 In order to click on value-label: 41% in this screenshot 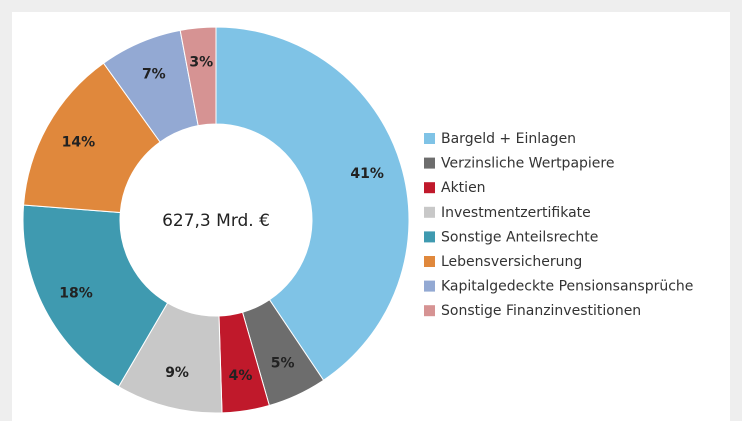, I will do `click(367, 174)`.